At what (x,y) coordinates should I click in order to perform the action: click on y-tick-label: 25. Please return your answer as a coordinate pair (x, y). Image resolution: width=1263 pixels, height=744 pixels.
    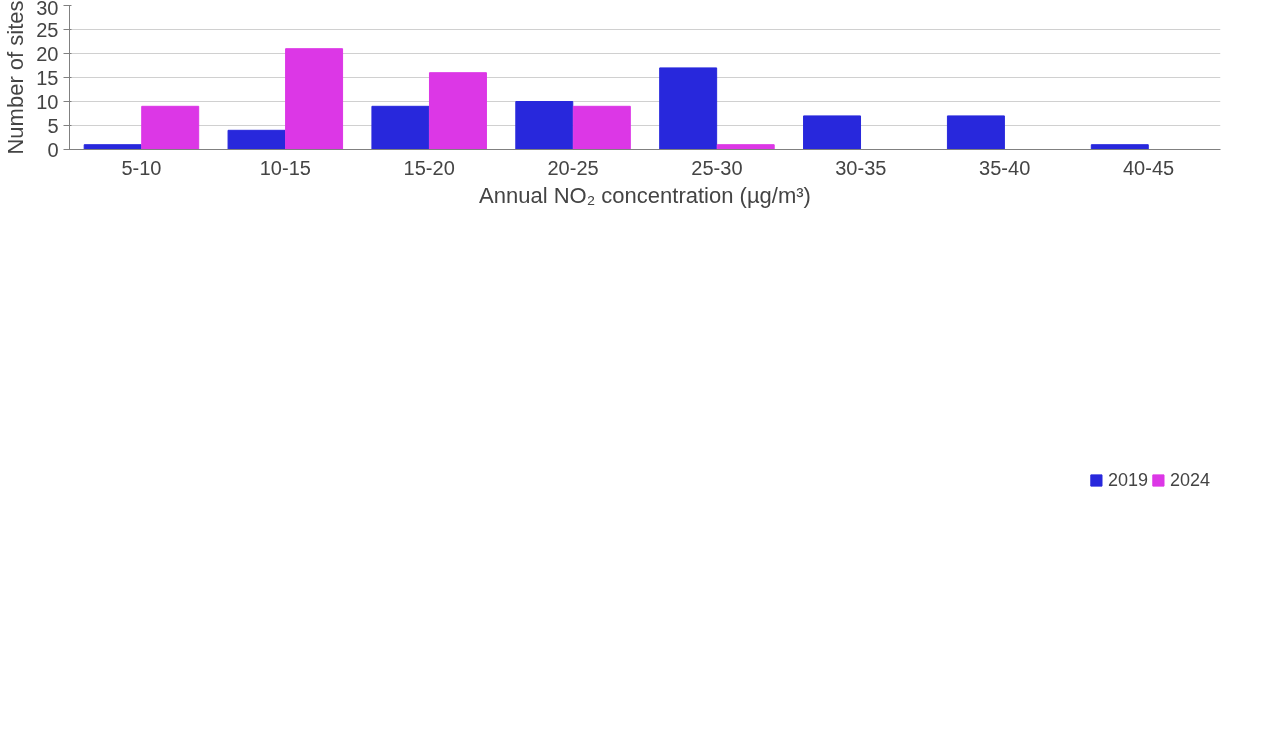
    Looking at the image, I should click on (47, 29).